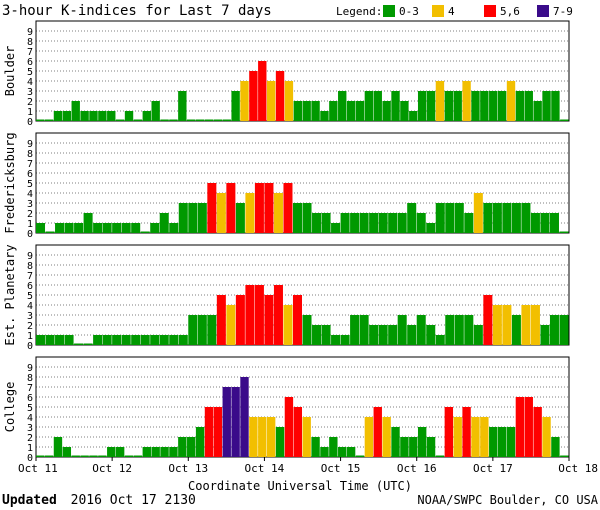 The image size is (600, 510). Describe the element at coordinates (30, 122) in the screenshot. I see `y-tick-label: 0` at that location.